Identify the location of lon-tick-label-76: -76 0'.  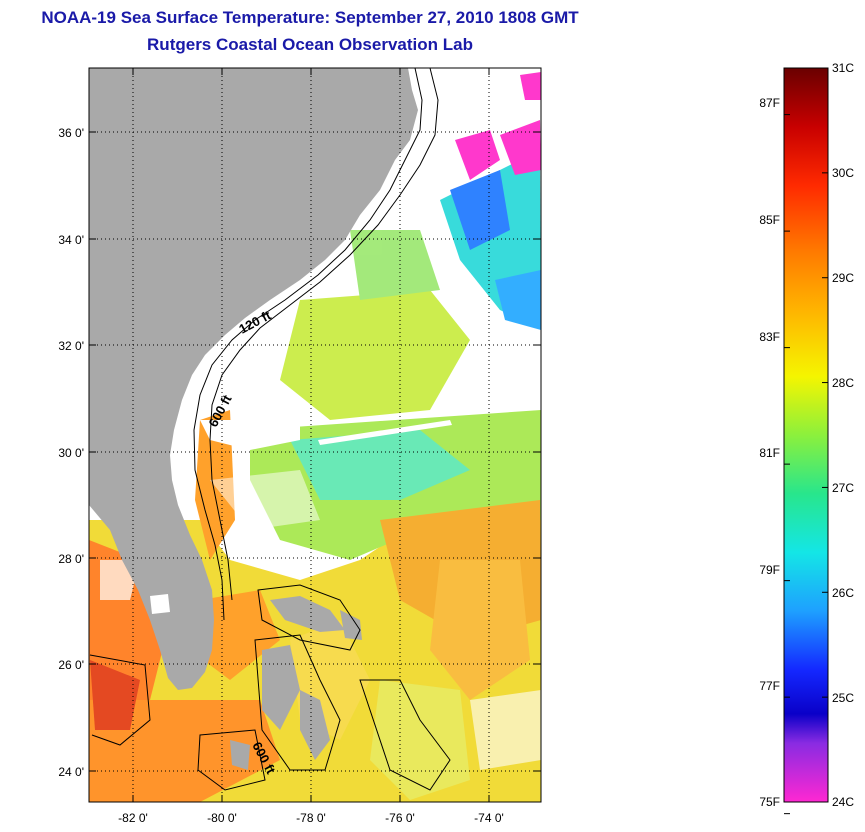
(400, 818).